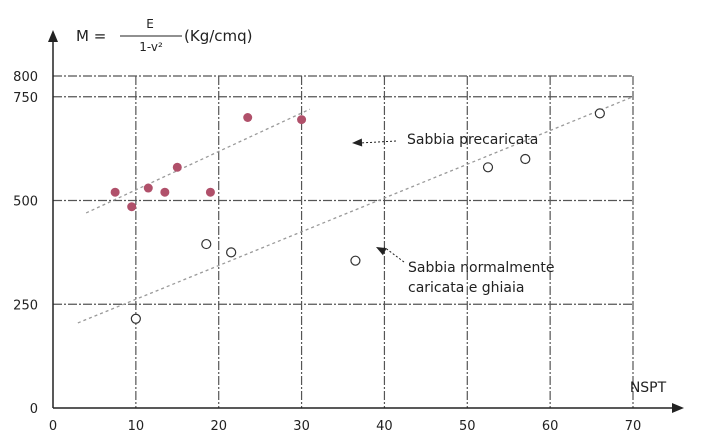  Describe the element at coordinates (218, 426) in the screenshot. I see `x-tick-label: 20` at that location.